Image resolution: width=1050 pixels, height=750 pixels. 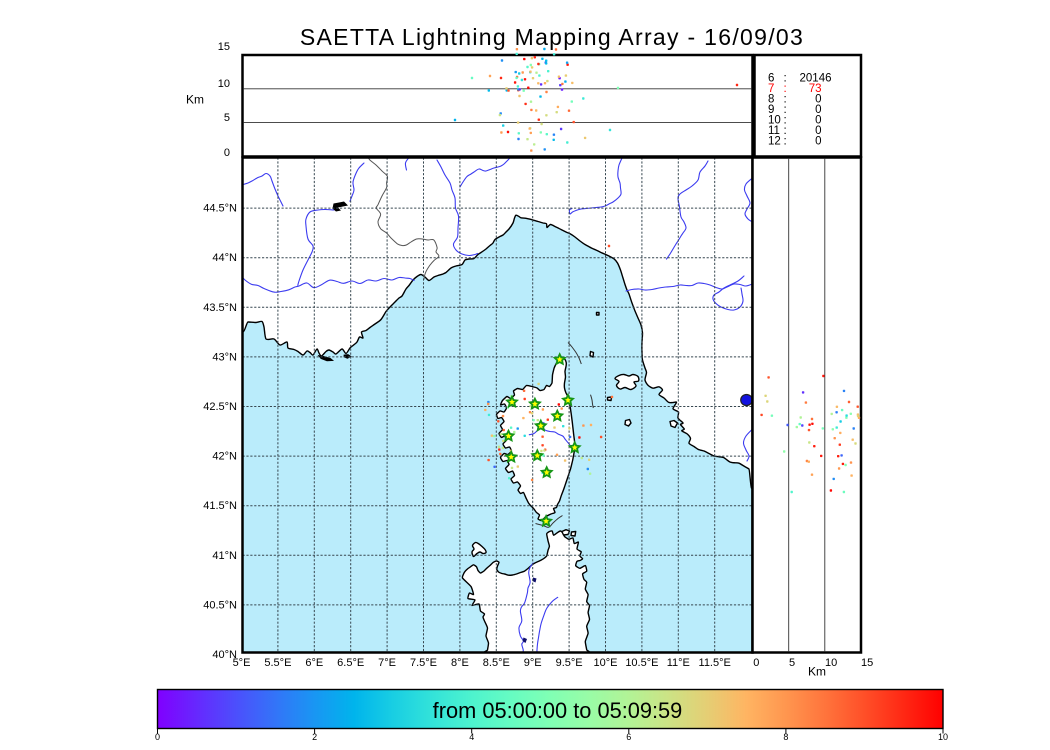 I want to click on svg-text: 11, so click(x=774, y=131).